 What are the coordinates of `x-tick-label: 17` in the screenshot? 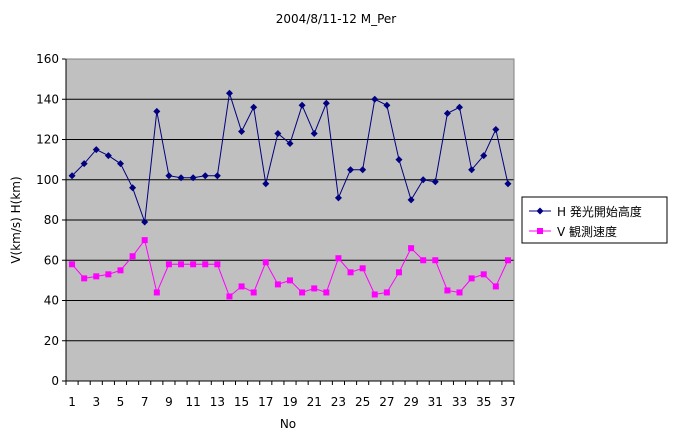 It's located at (265, 402).